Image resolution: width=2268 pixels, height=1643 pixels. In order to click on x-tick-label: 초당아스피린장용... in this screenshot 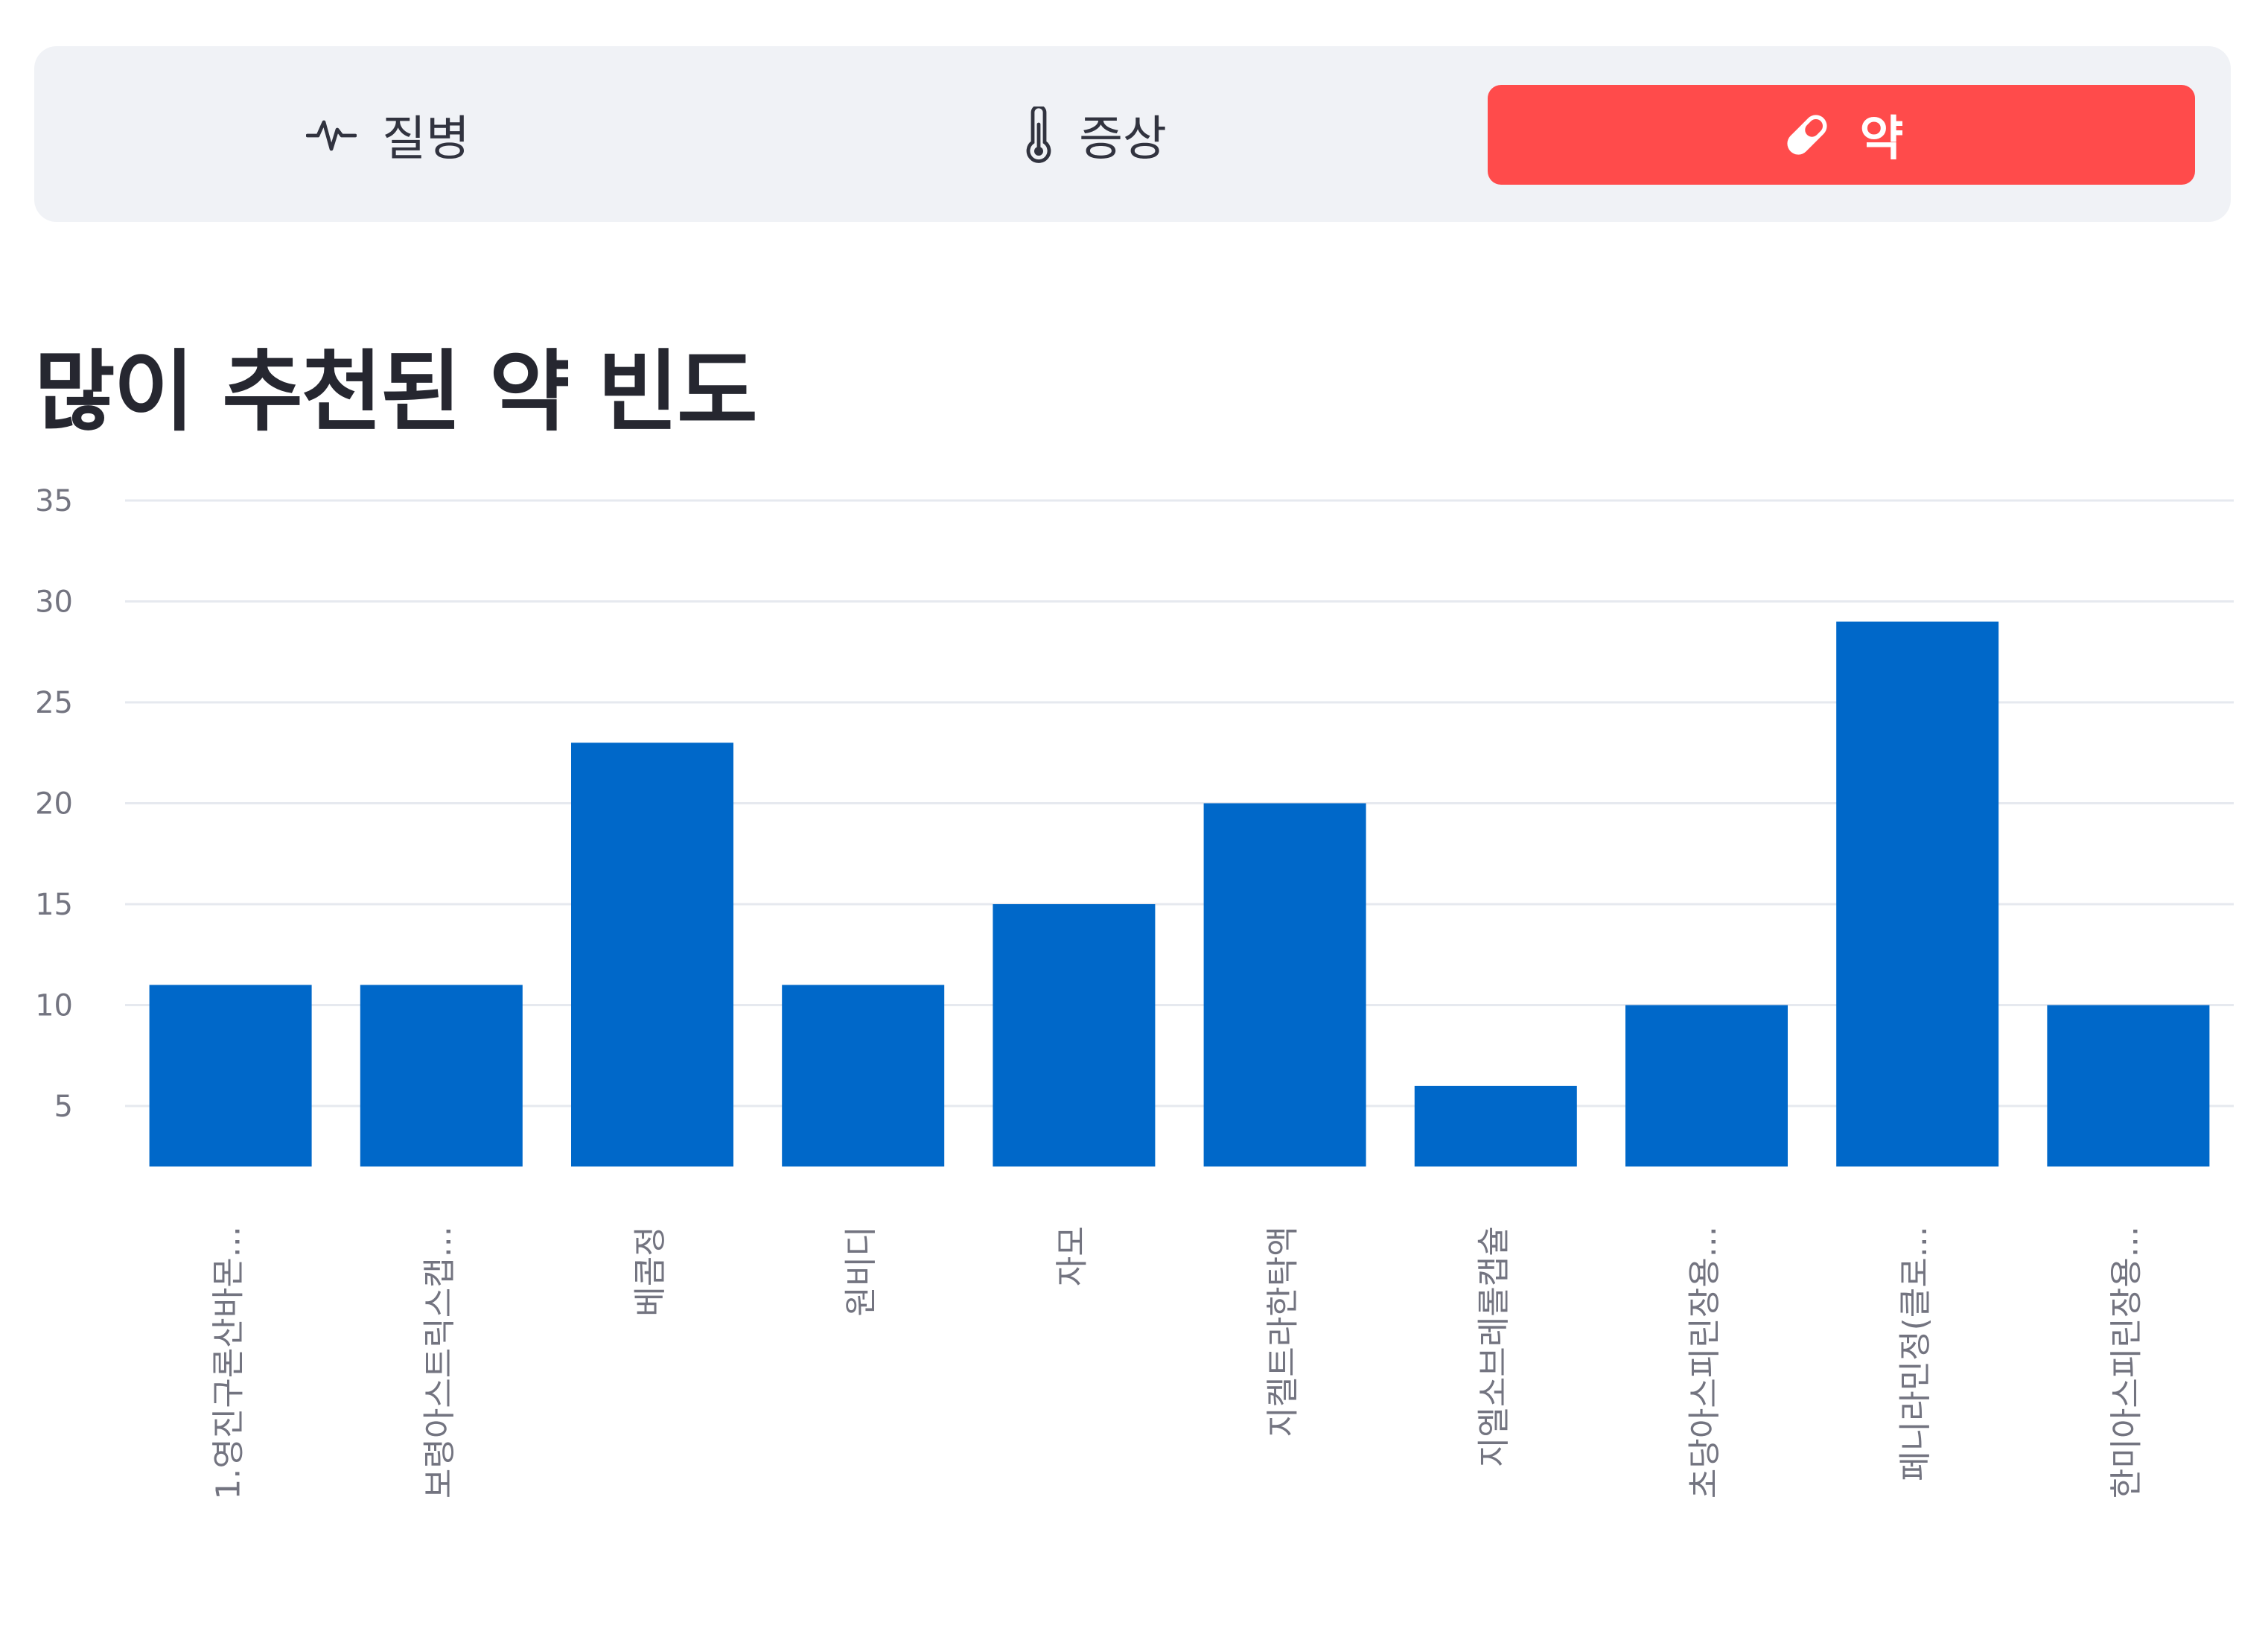, I will do `click(1705, 1362)`.